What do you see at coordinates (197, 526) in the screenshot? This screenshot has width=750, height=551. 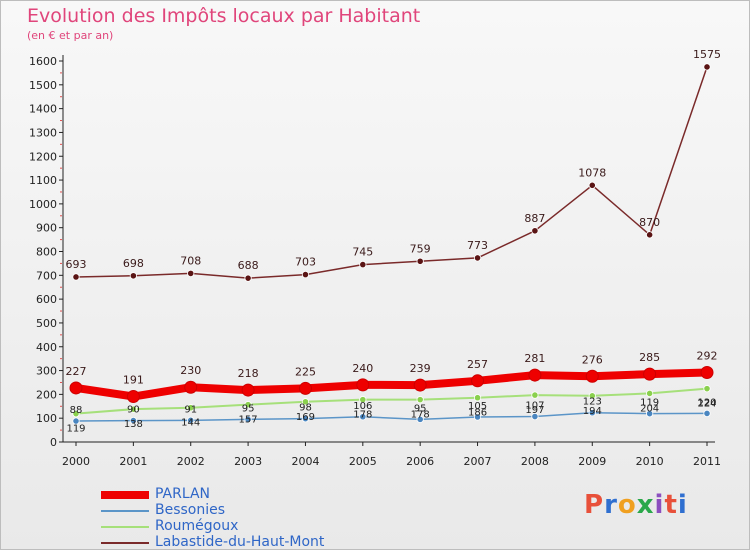 I see `legend-label: Roumégoux` at bounding box center [197, 526].